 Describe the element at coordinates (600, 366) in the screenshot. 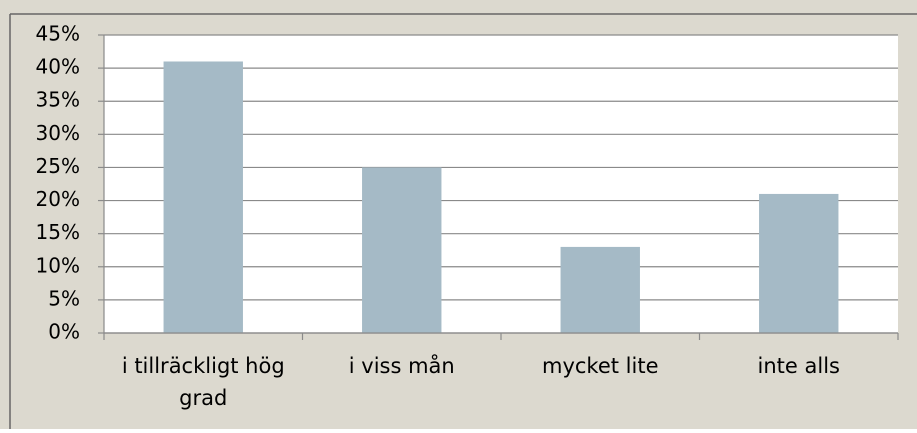

I see `x-tick-label: mycket lite` at that location.